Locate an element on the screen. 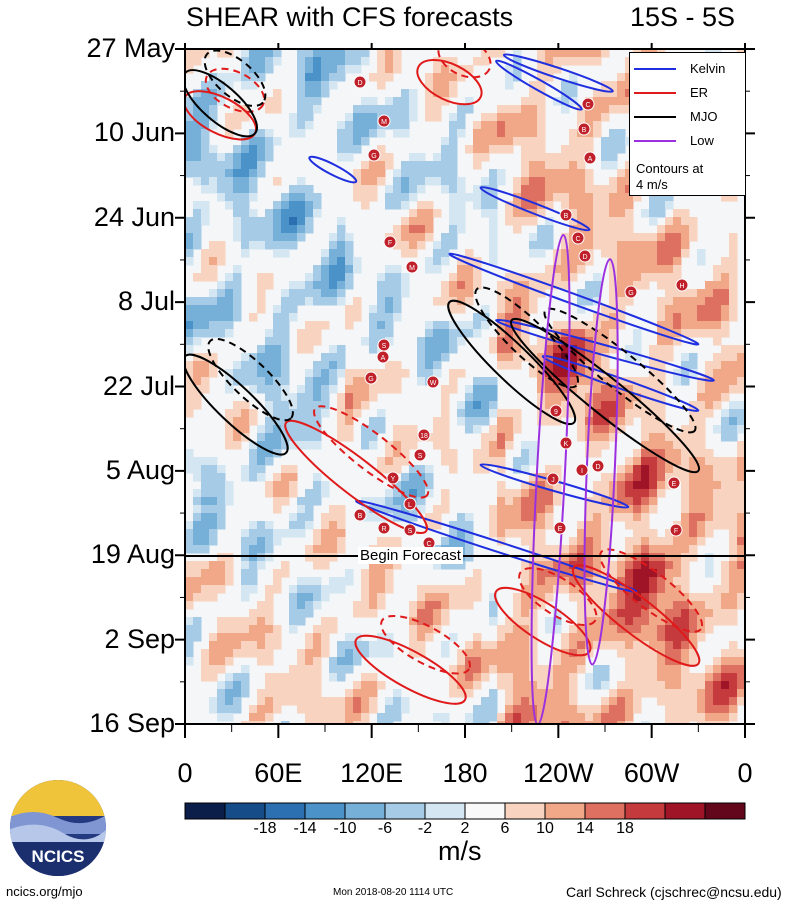 This screenshot has height=907, width=809. storm-marker: G is located at coordinates (374, 155).